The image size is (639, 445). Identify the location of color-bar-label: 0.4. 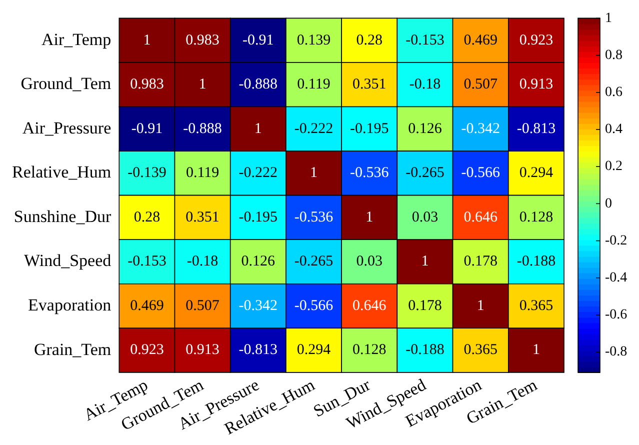
(613, 130).